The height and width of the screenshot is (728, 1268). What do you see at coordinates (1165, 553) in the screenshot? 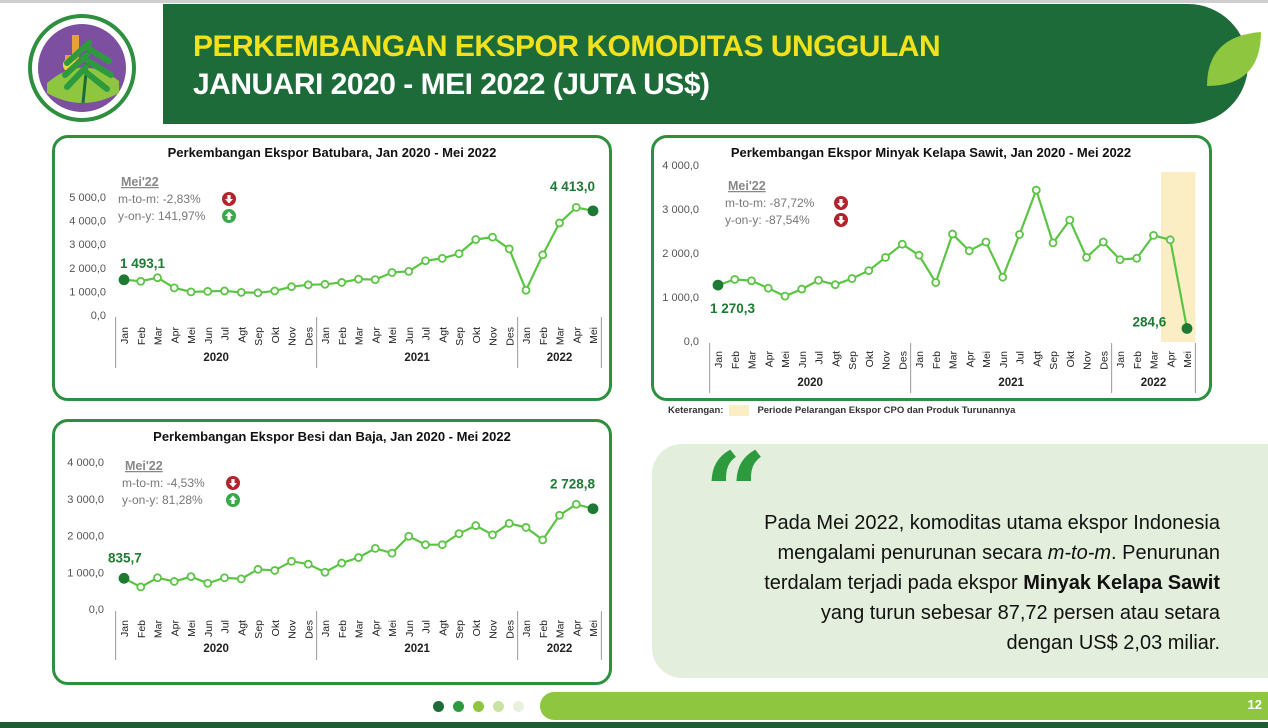
I see `quote-line2c: . Penurunan` at bounding box center [1165, 553].